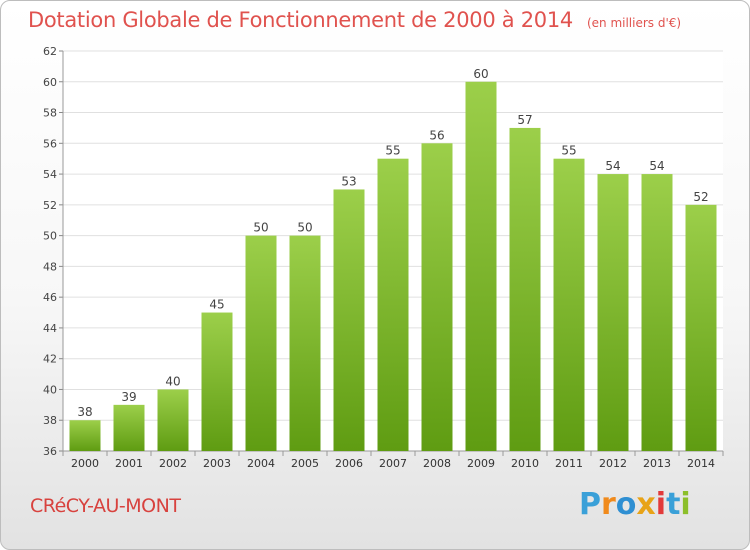 This screenshot has width=750, height=550. I want to click on x-tick-label: 2007, so click(393, 463).